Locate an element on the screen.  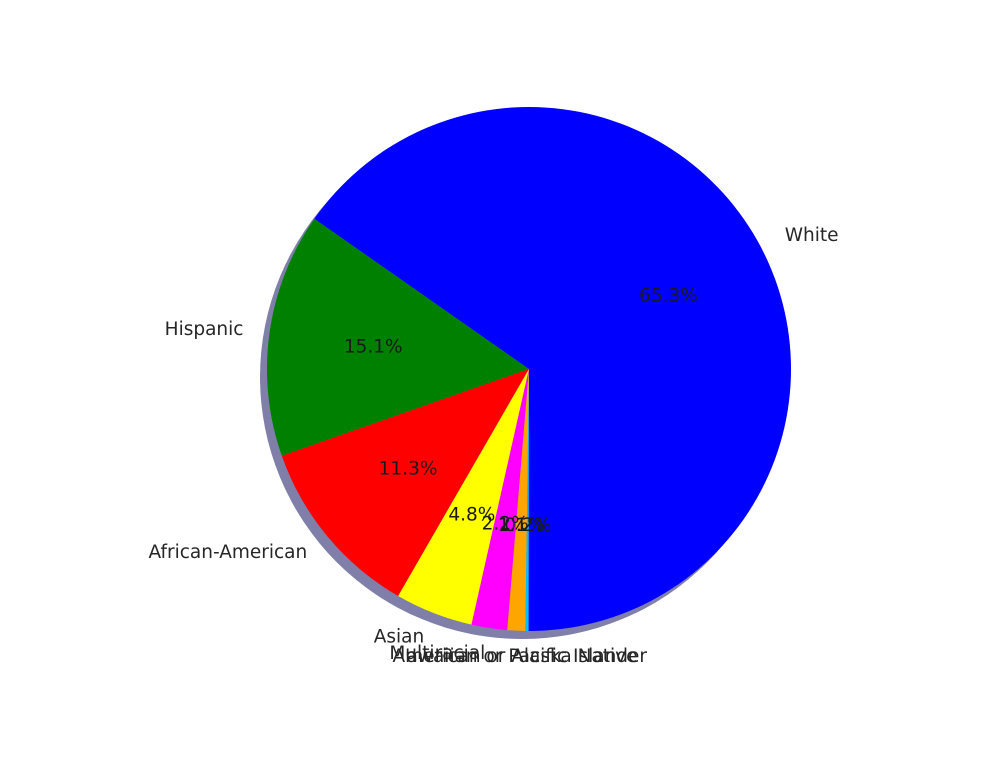
slice-percent-hispanic: 15.1% is located at coordinates (373, 347).